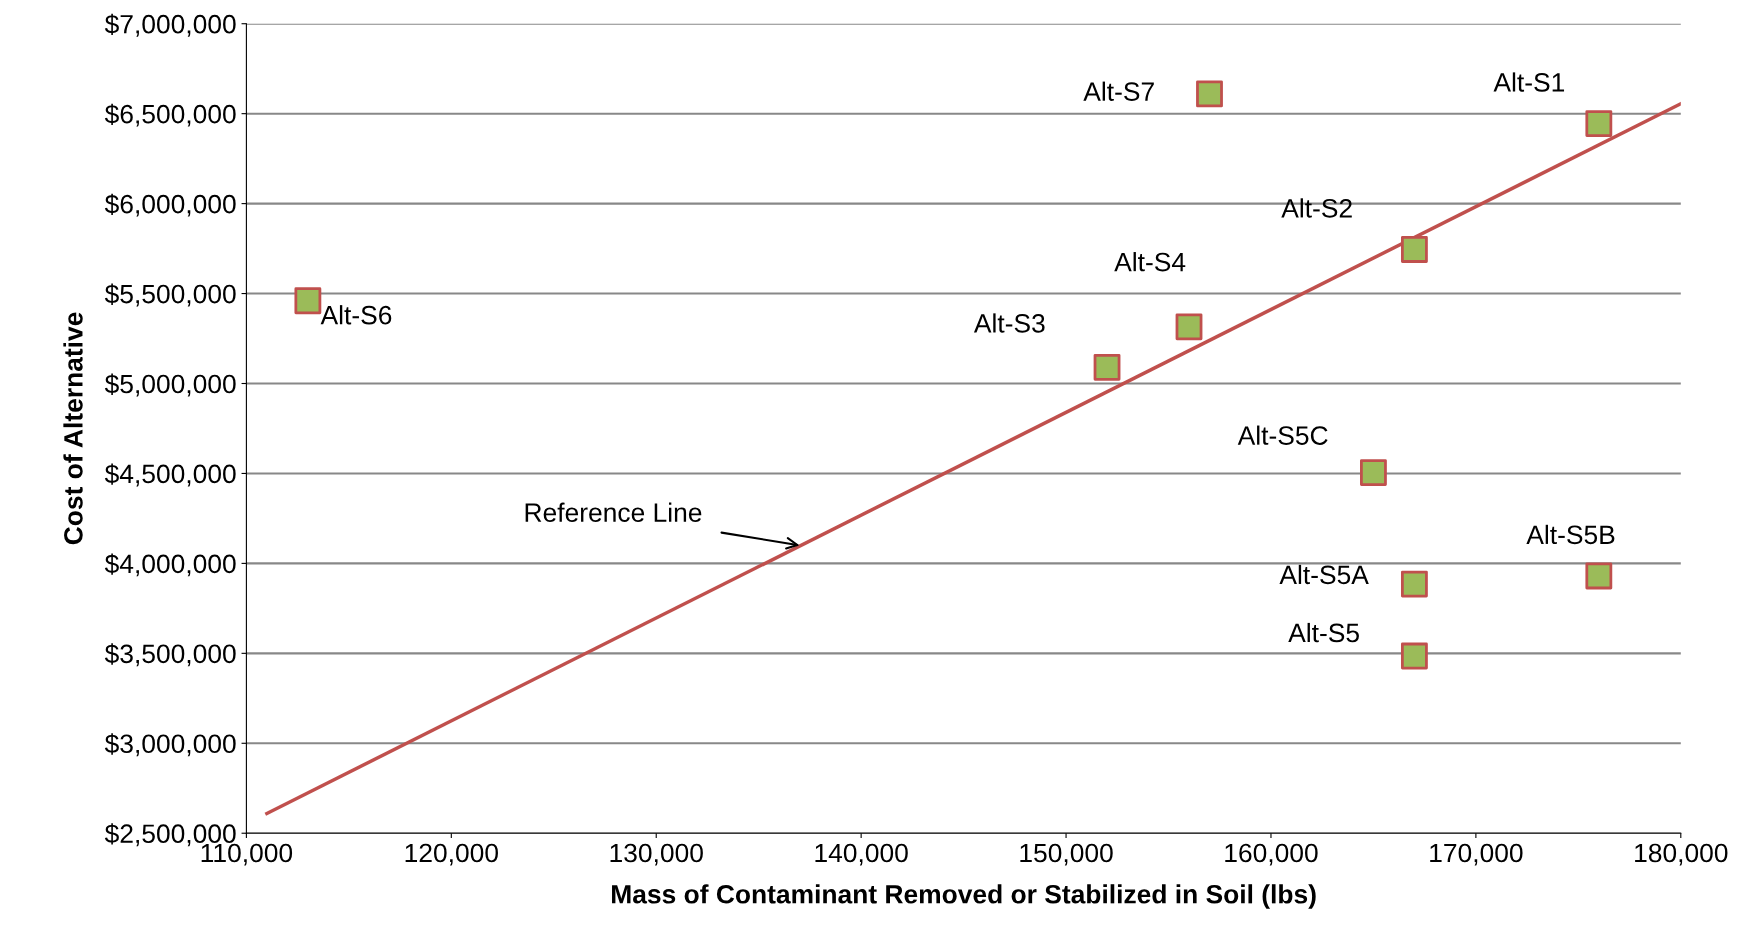 The width and height of the screenshot is (1760, 949). I want to click on annotation: Alt-S2, so click(1316, 208).